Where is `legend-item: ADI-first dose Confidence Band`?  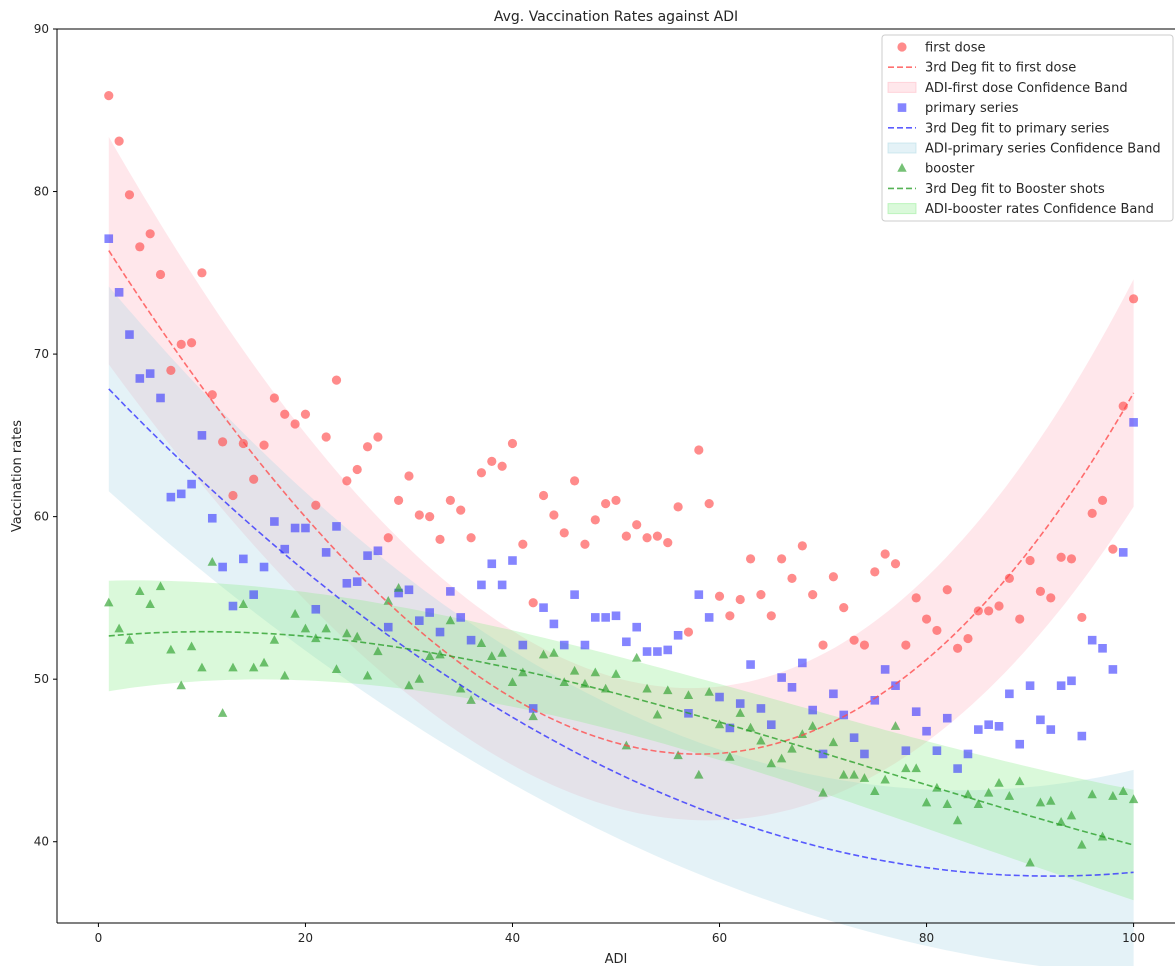 legend-item: ADI-first dose Confidence Band is located at coordinates (1007, 88).